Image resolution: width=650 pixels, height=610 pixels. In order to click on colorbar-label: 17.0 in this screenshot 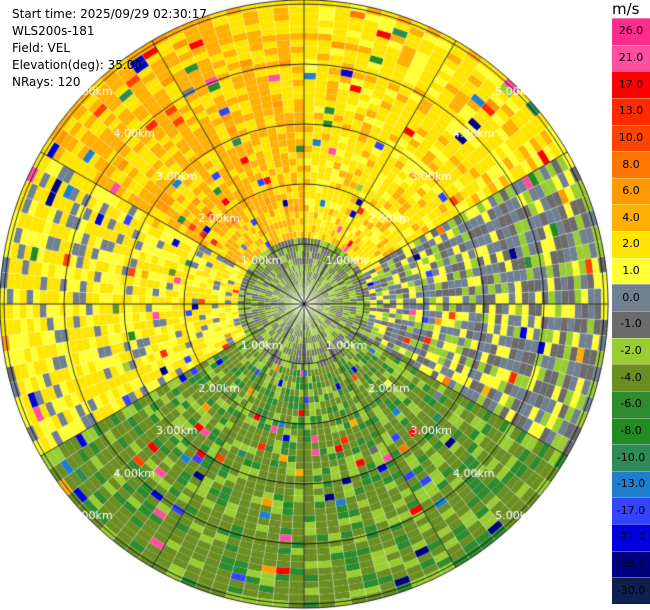, I will do `click(631, 84)`.